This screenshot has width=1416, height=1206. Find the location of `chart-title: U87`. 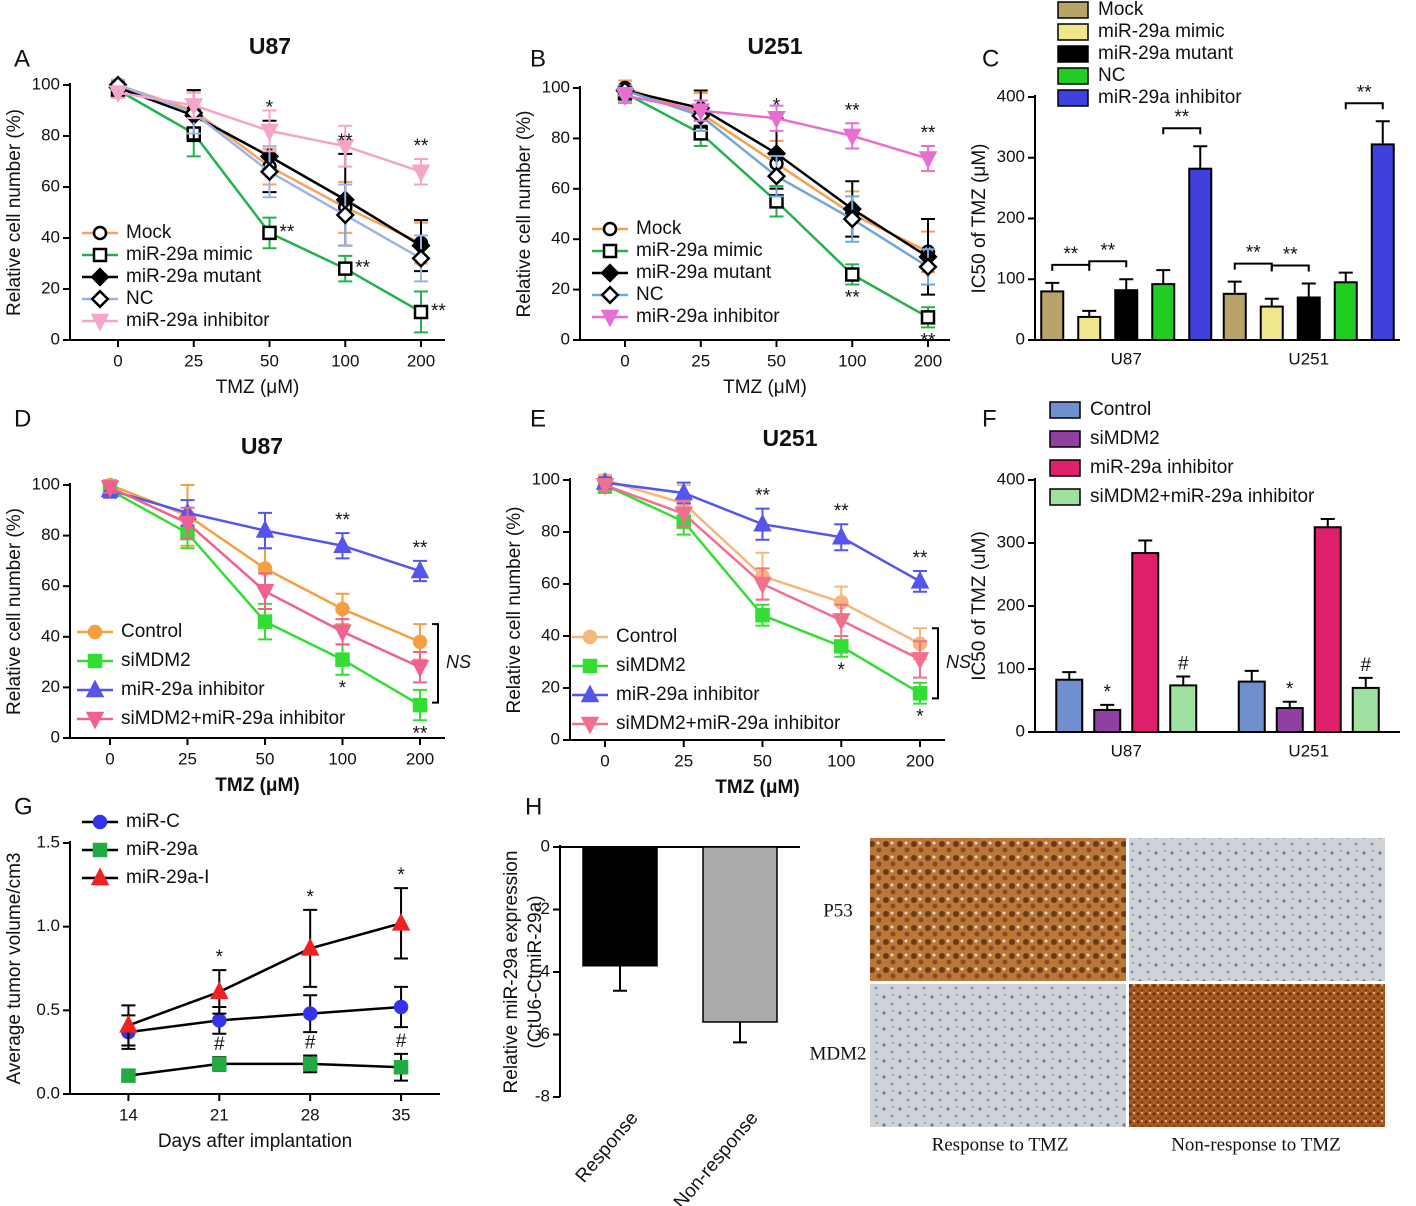

chart-title: U87 is located at coordinates (270, 46).